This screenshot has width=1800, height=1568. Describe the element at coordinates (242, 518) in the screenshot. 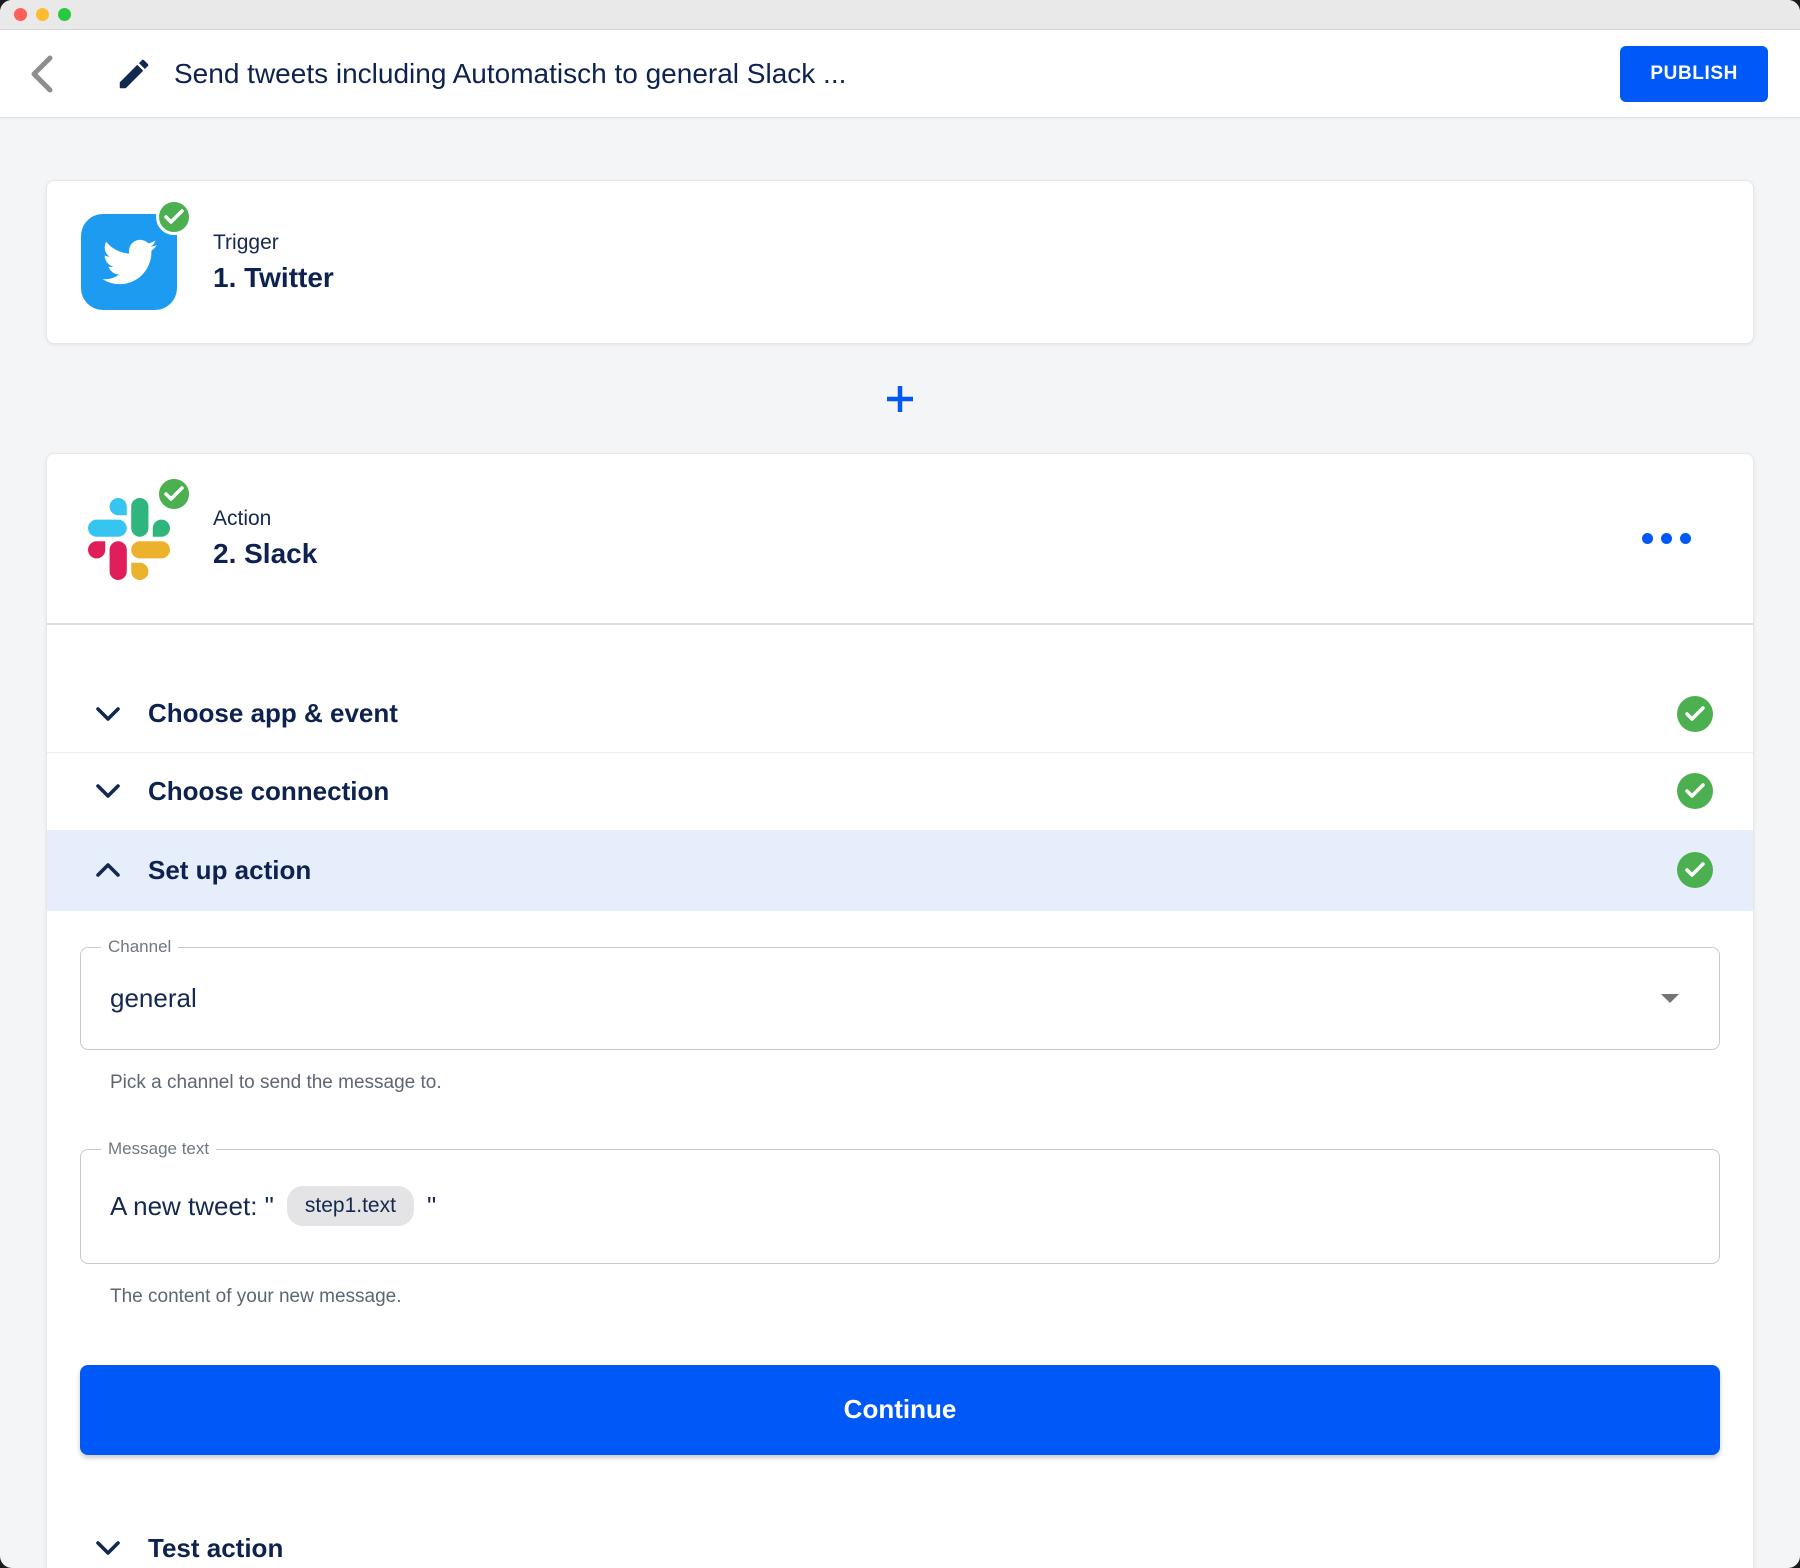

I see `step-kind-label: Action` at that location.